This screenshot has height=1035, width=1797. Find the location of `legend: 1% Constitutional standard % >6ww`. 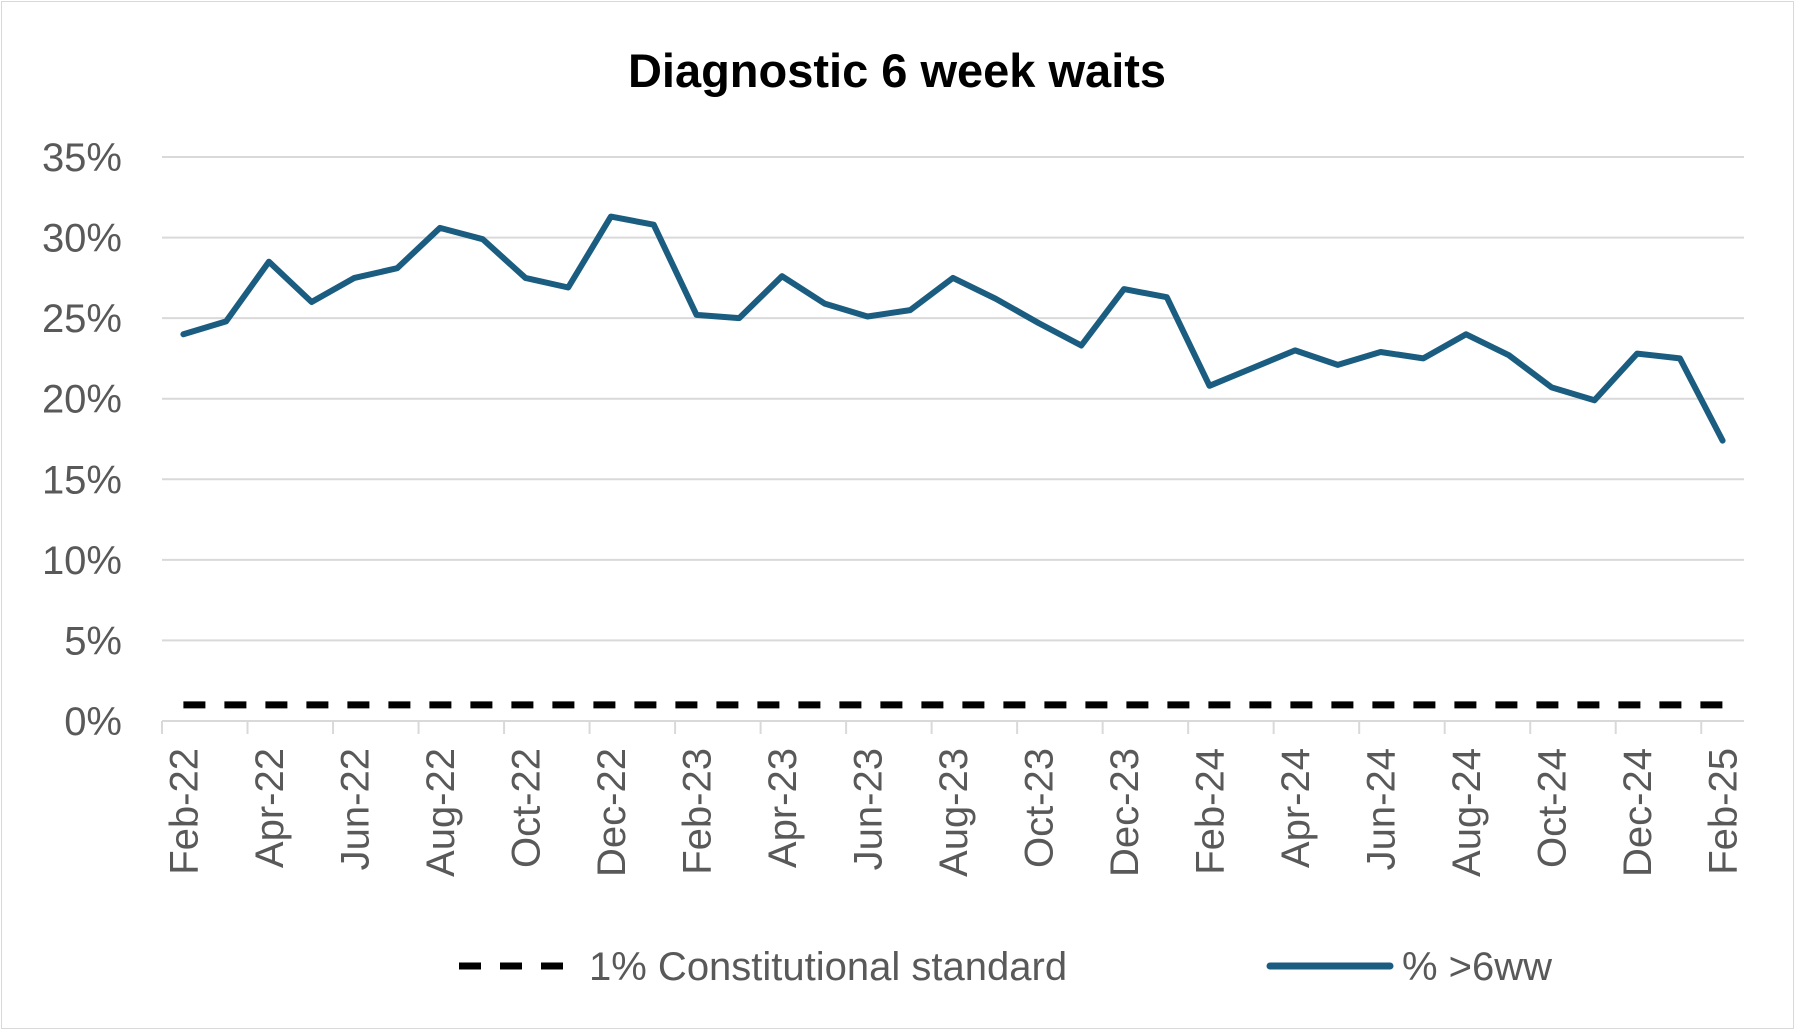

legend: 1% Constitutional standard % >6ww is located at coordinates (1005, 967).